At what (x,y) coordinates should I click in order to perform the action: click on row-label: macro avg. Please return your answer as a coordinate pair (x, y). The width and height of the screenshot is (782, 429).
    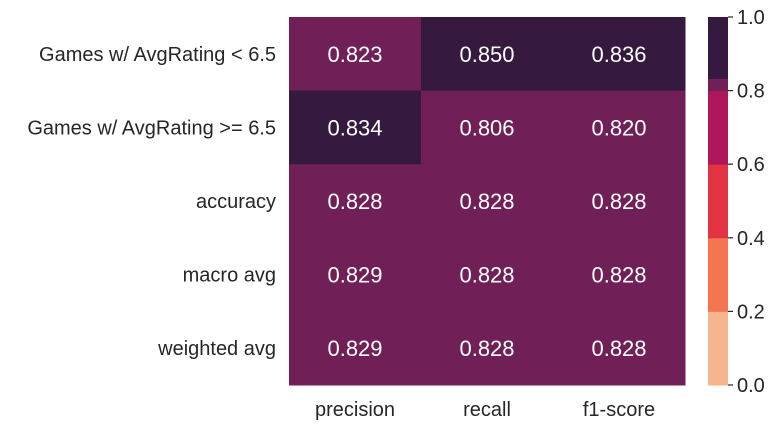
    Looking at the image, I should click on (229, 276).